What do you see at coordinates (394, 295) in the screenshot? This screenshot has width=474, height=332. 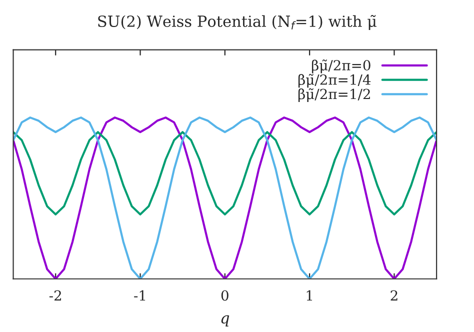 I see `x-tick-label: 2` at bounding box center [394, 295].